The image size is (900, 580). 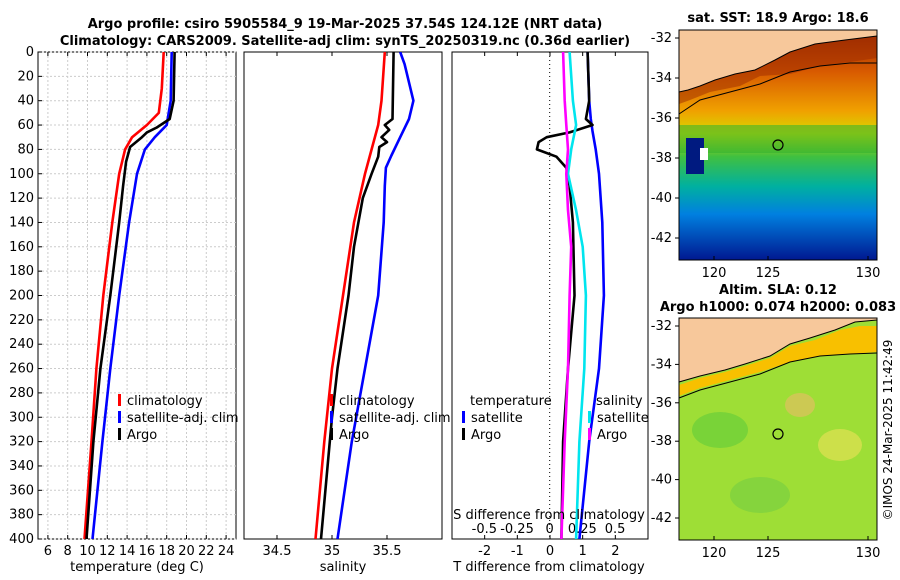 I want to click on legend-heading-temperature: temperature, so click(x=511, y=401).